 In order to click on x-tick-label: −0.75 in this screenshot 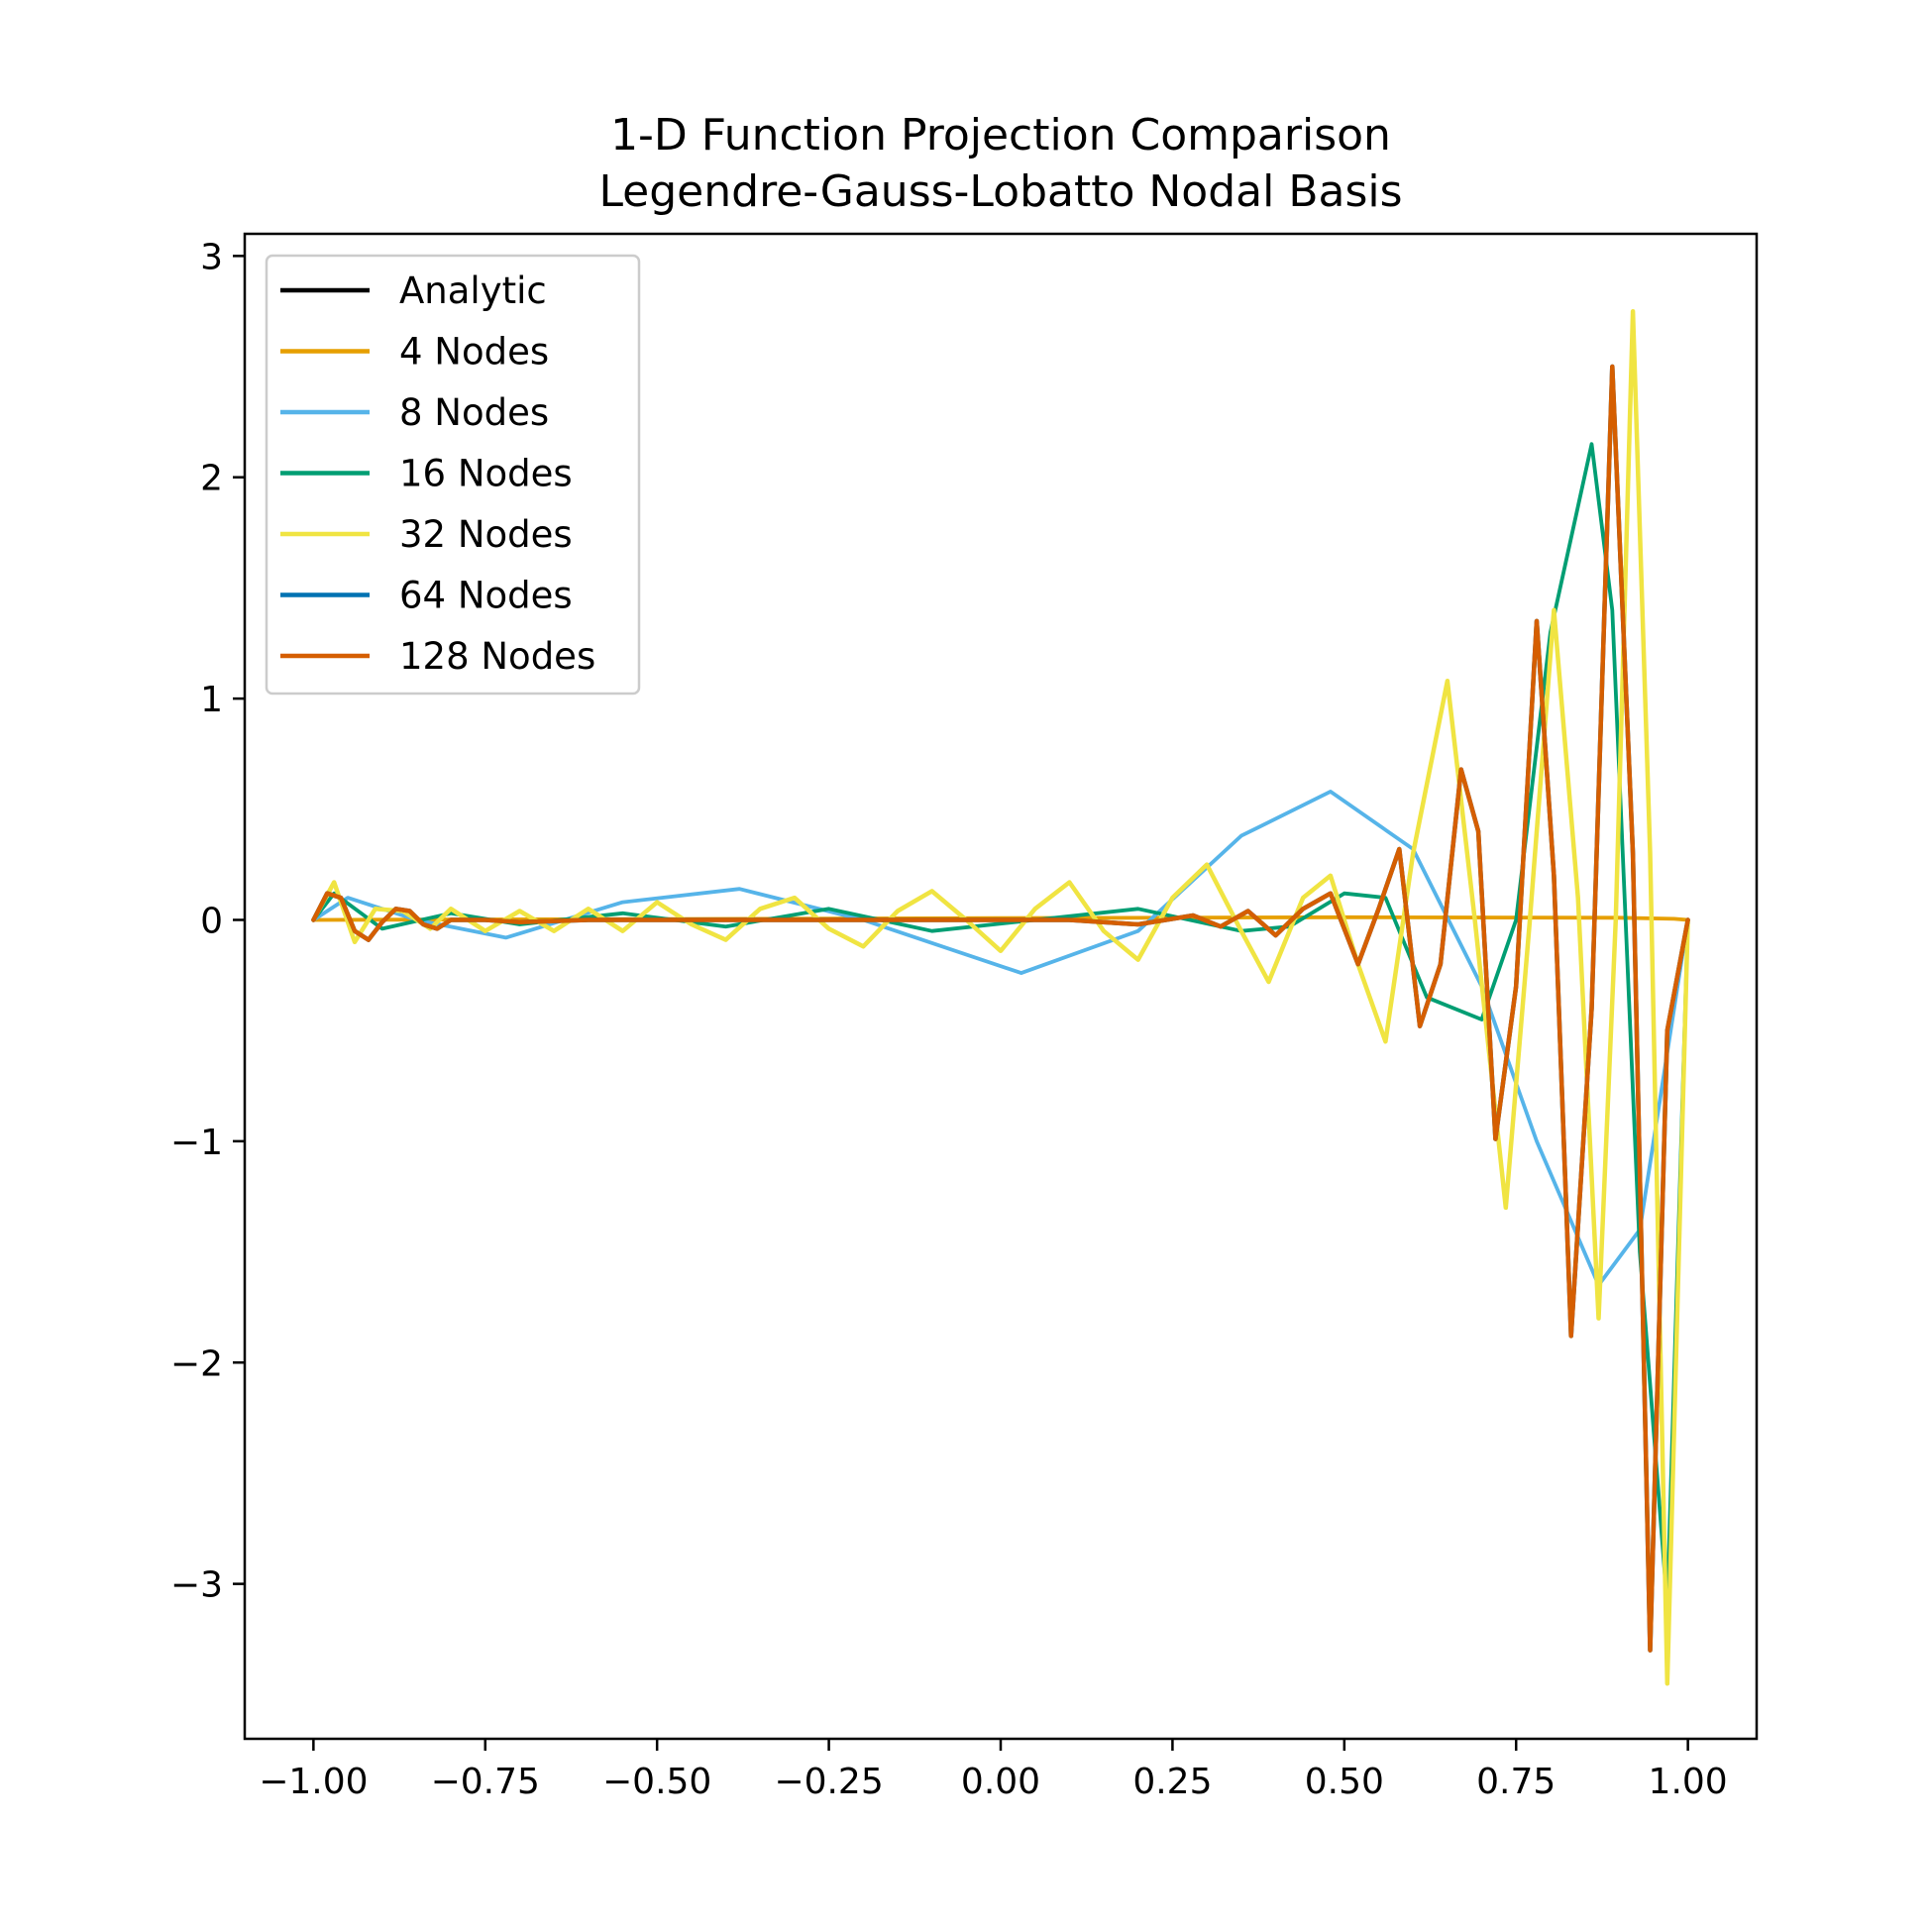, I will do `click(485, 1782)`.